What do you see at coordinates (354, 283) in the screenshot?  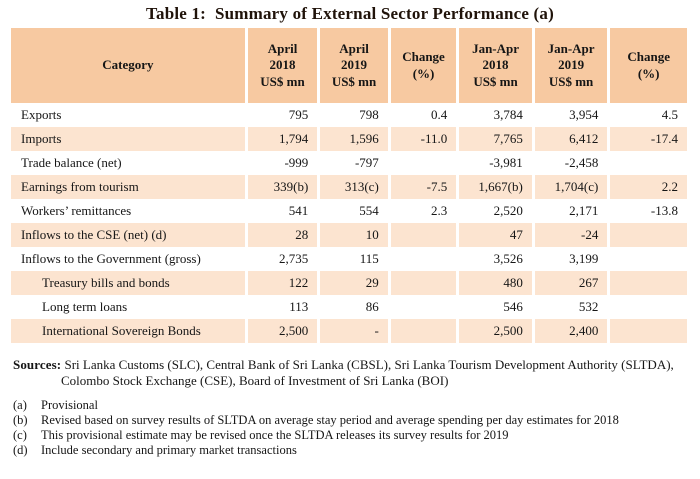 I see `value-cell: 29` at bounding box center [354, 283].